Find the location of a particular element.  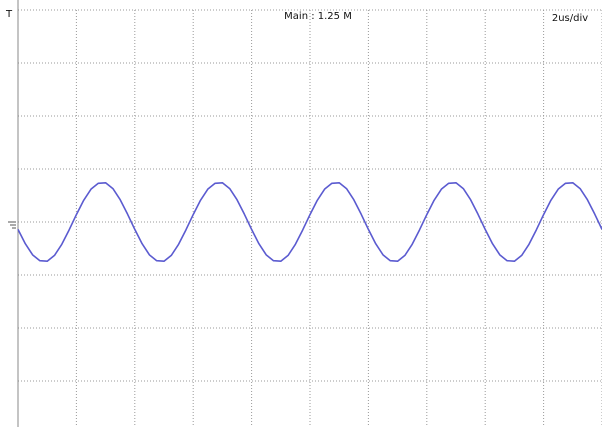

time-scale: 2us/div is located at coordinates (570, 18).